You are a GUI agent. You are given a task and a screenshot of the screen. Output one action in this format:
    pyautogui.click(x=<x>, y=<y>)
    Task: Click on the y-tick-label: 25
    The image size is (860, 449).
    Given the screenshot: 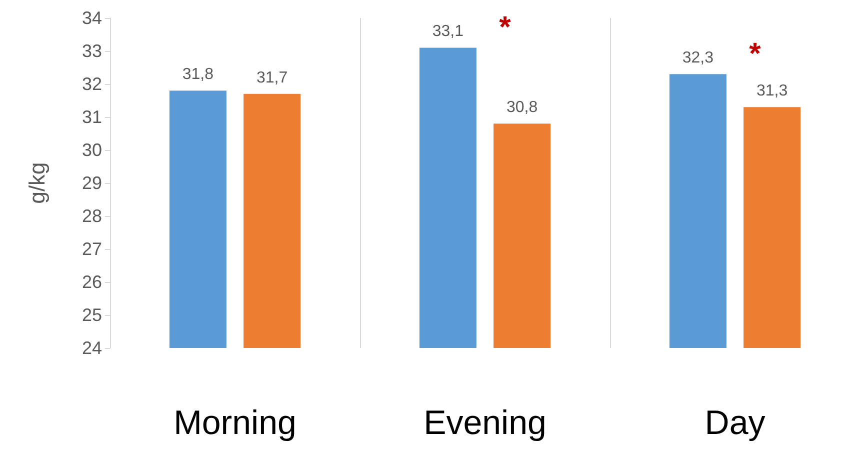 What is the action you would take?
    pyautogui.click(x=92, y=315)
    